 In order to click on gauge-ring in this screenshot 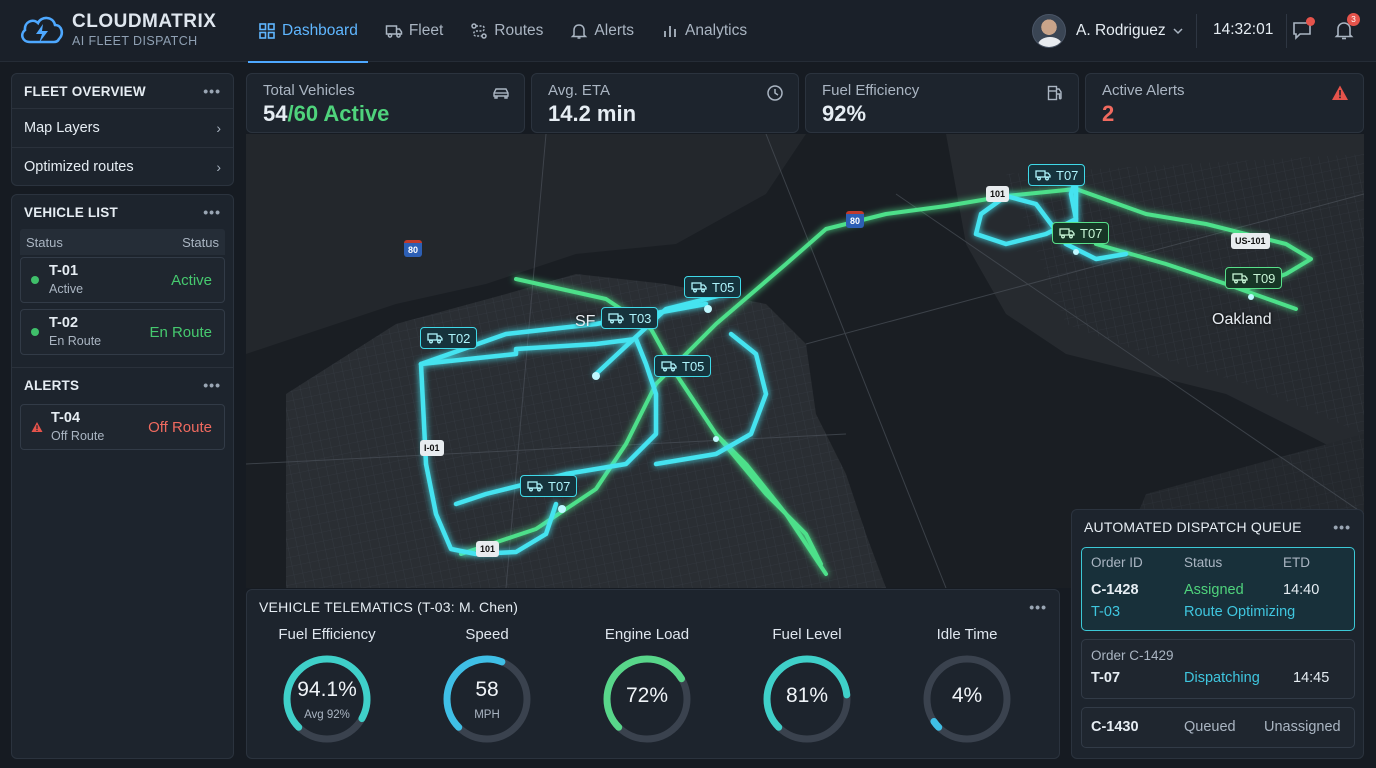, I will do `click(967, 699)`.